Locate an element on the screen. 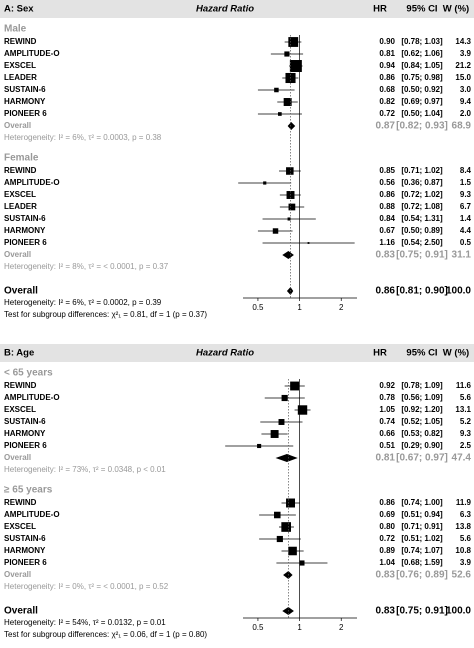 The width and height of the screenshot is (474, 648). column-header: HR is located at coordinates (380, 9).